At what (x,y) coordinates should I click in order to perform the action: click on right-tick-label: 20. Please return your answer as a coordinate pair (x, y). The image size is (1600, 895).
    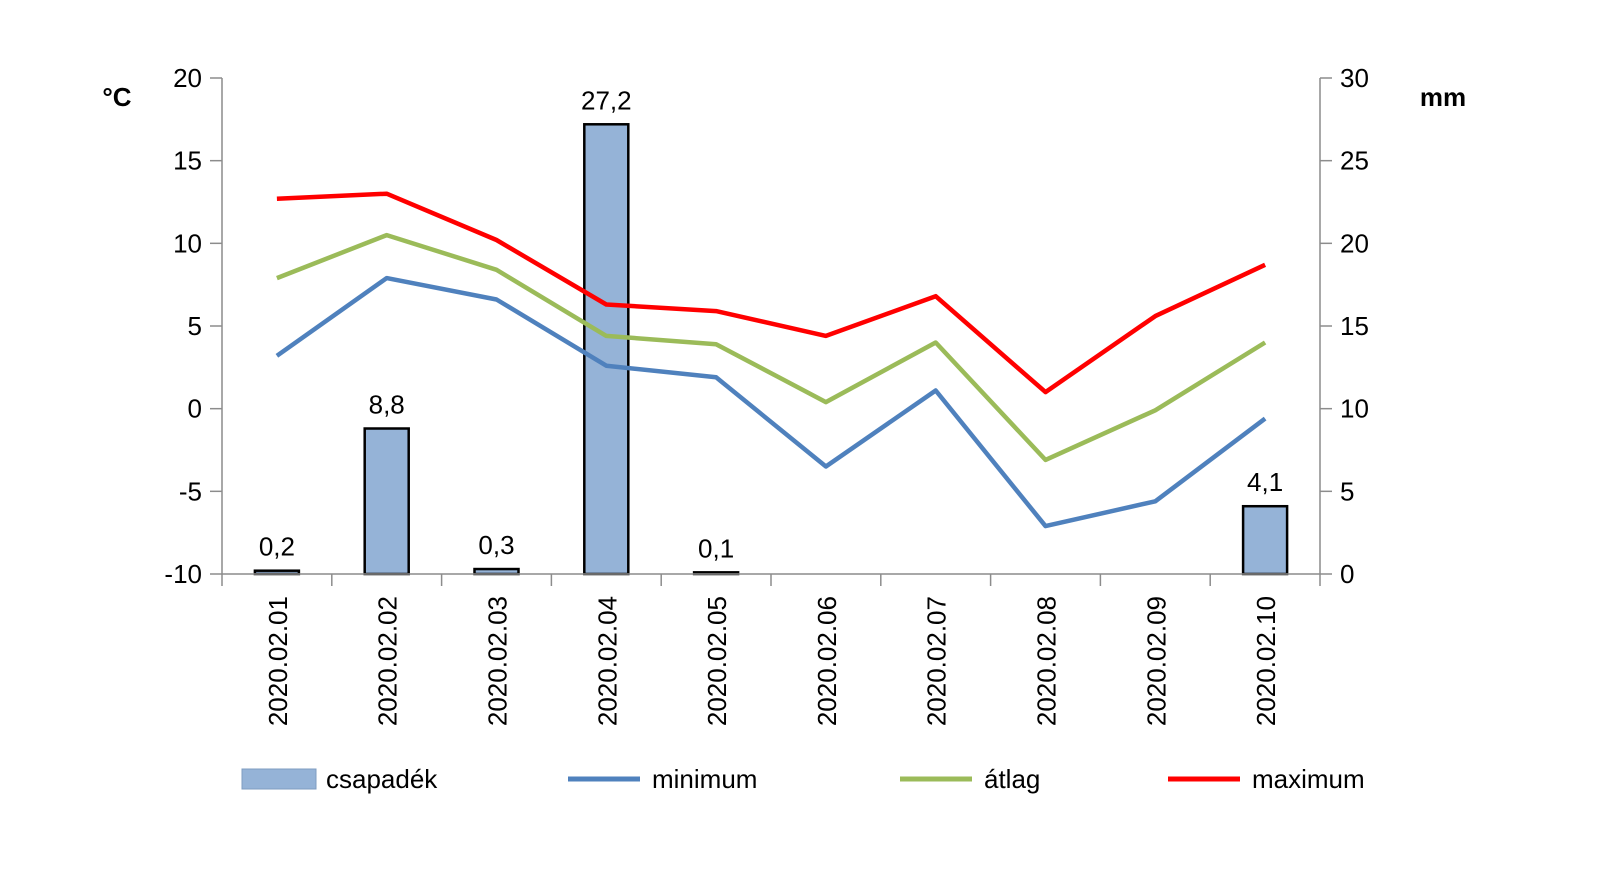
    Looking at the image, I should click on (1354, 243).